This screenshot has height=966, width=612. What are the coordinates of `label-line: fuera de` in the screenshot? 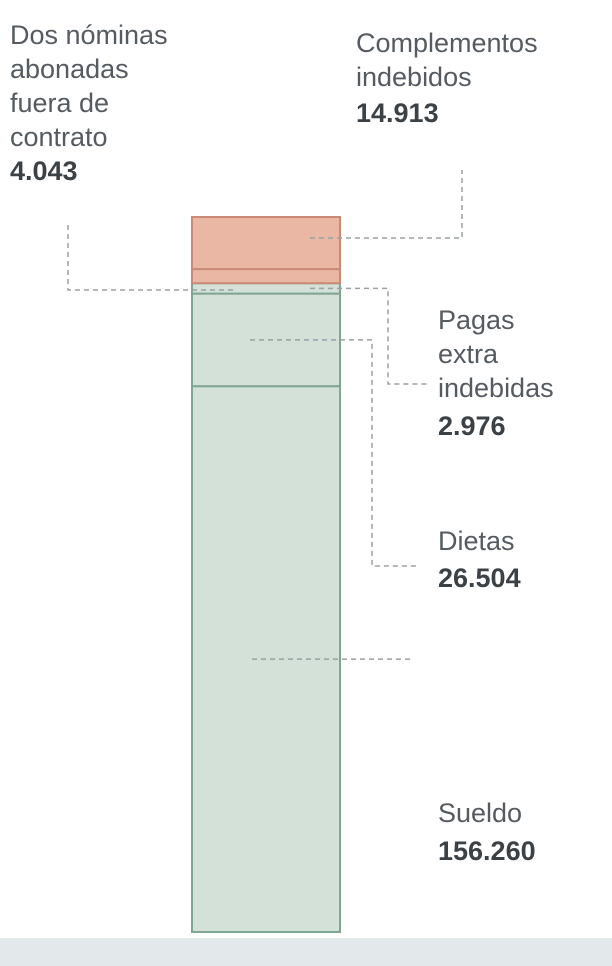 It's located at (59, 103).